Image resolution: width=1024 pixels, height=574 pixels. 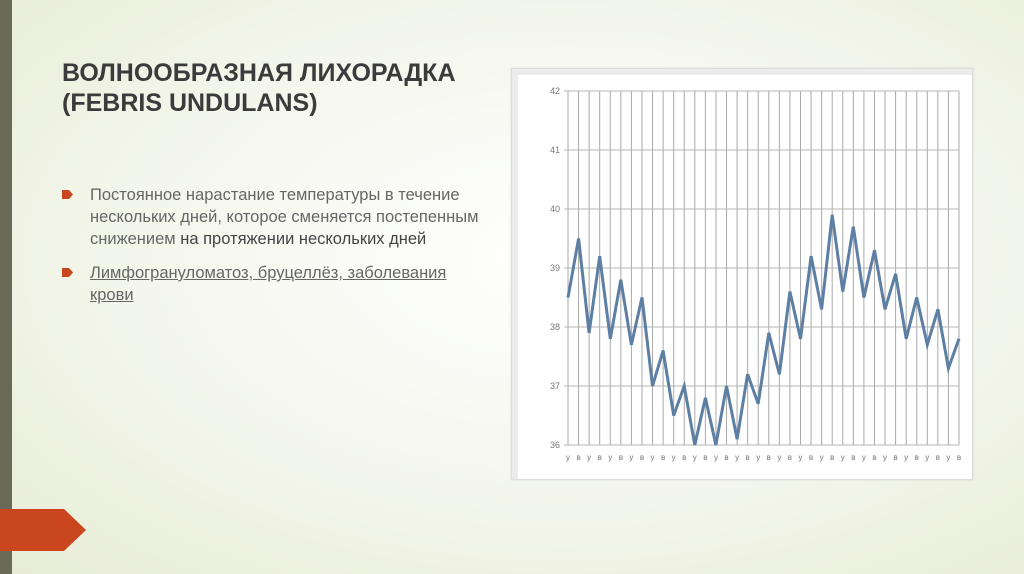 I want to click on bullet-text-part2: на протяжении нескольких дней, so click(x=303, y=239).